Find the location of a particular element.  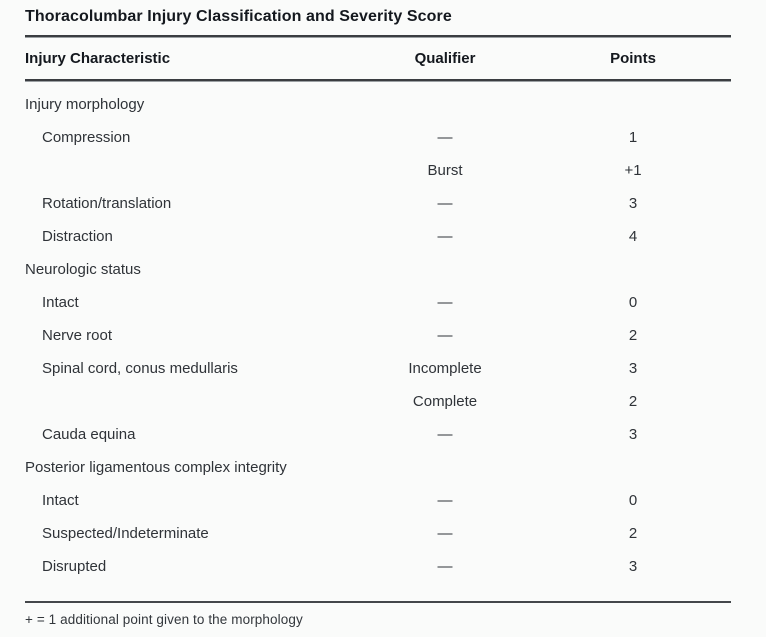

injury-characteristic-value: Compression is located at coordinates (86, 137).